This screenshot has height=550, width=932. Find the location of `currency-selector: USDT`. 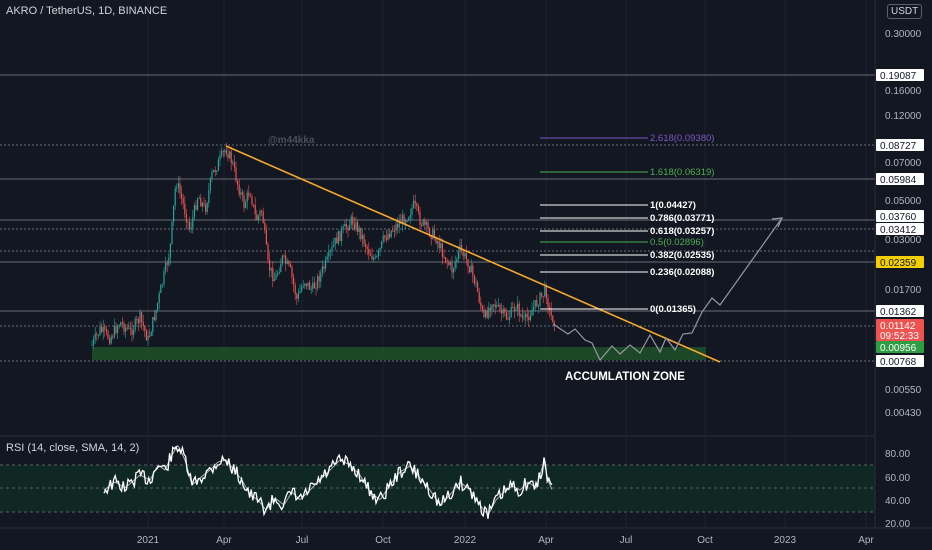

currency-selector: USDT is located at coordinates (905, 11).